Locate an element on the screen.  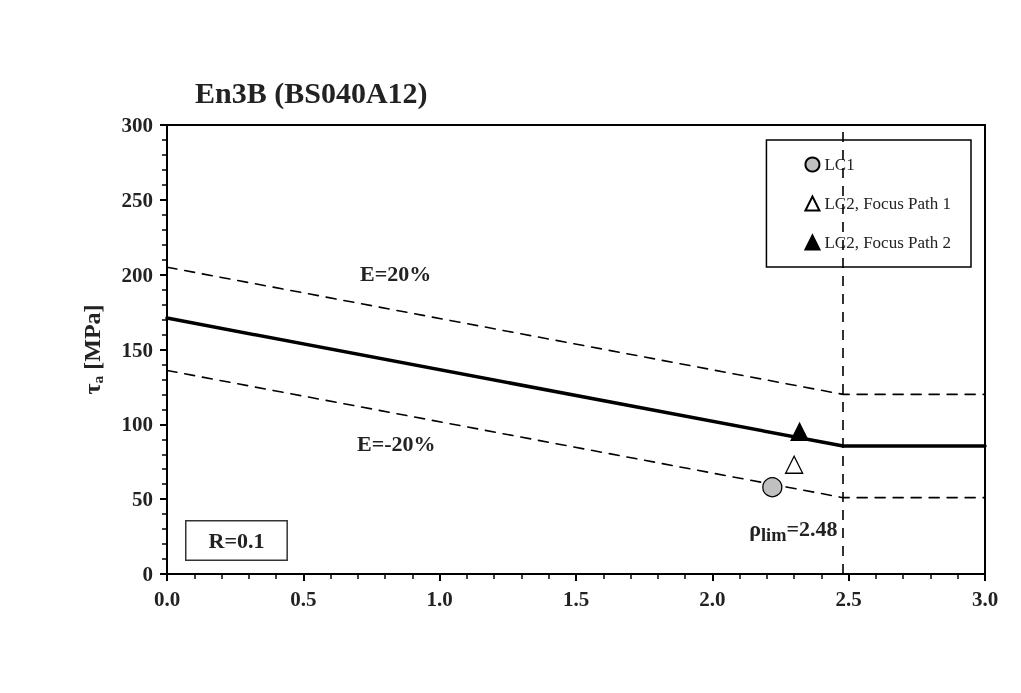
legend-label: LC1 is located at coordinates (839, 164).